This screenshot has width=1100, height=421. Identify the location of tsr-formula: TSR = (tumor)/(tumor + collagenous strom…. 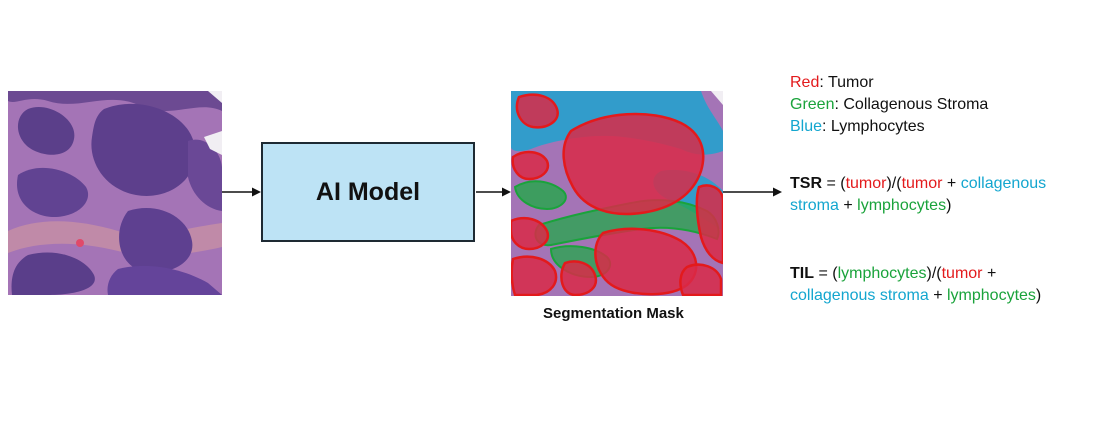
(918, 195).